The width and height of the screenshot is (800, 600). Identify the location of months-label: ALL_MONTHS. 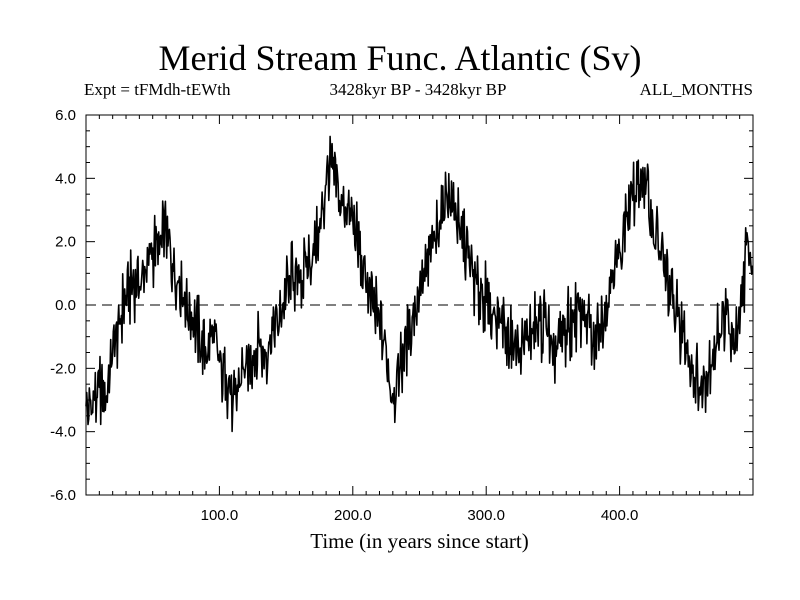
(696, 89).